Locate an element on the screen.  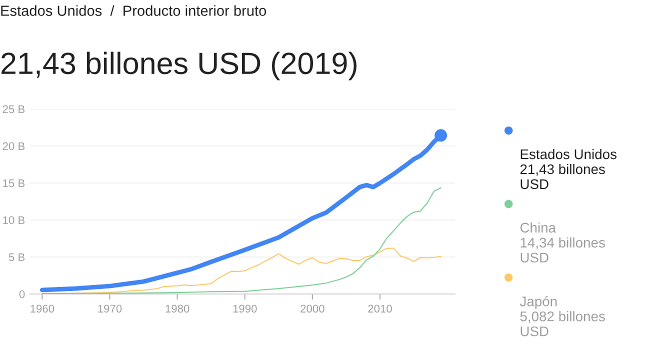
y-tick-label: 15 B is located at coordinates (14, 183).